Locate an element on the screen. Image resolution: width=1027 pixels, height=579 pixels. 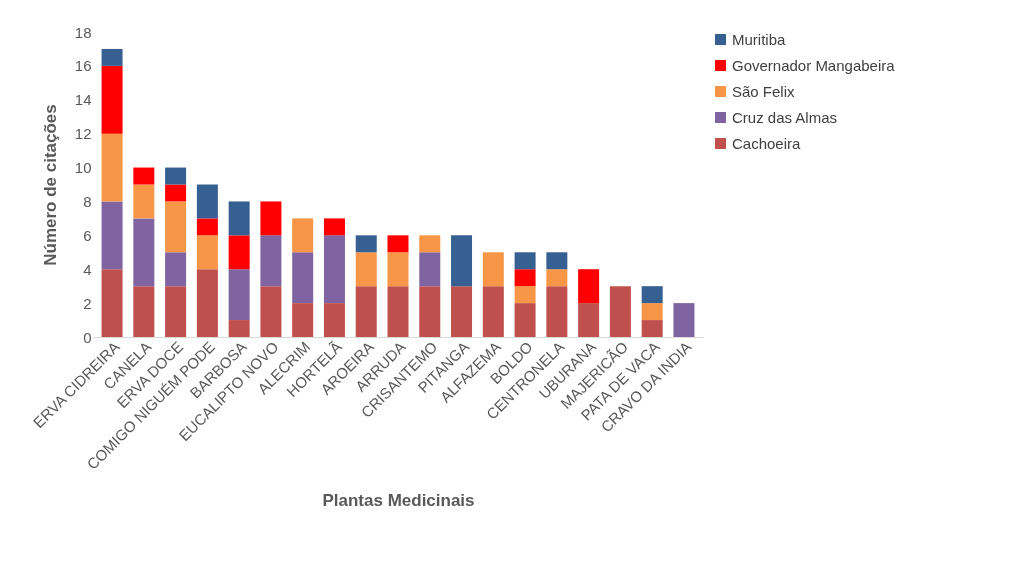
y-tick-label: 10 is located at coordinates (83, 168).